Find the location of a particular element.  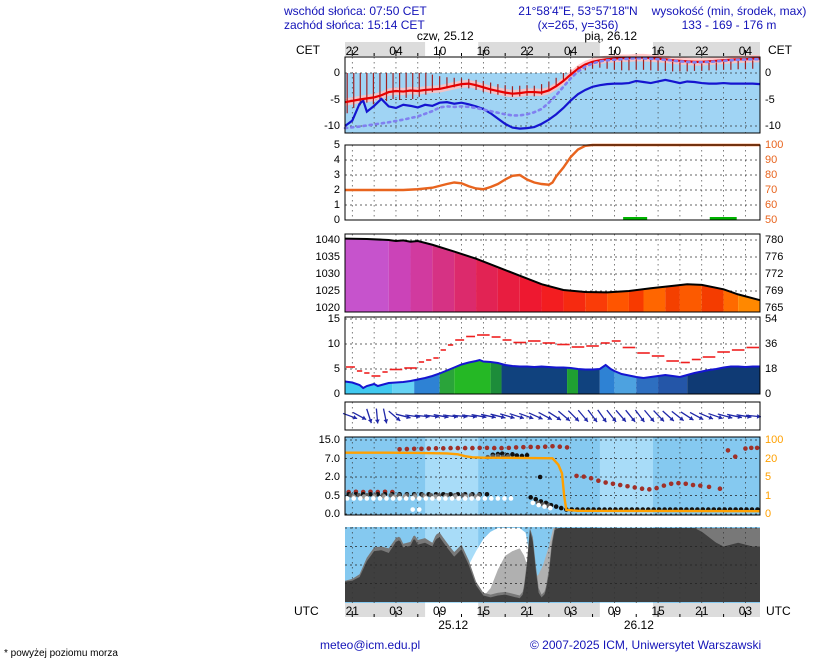

sunrise-time: wschód słońca: 07:50 CET is located at coordinates (355, 11).